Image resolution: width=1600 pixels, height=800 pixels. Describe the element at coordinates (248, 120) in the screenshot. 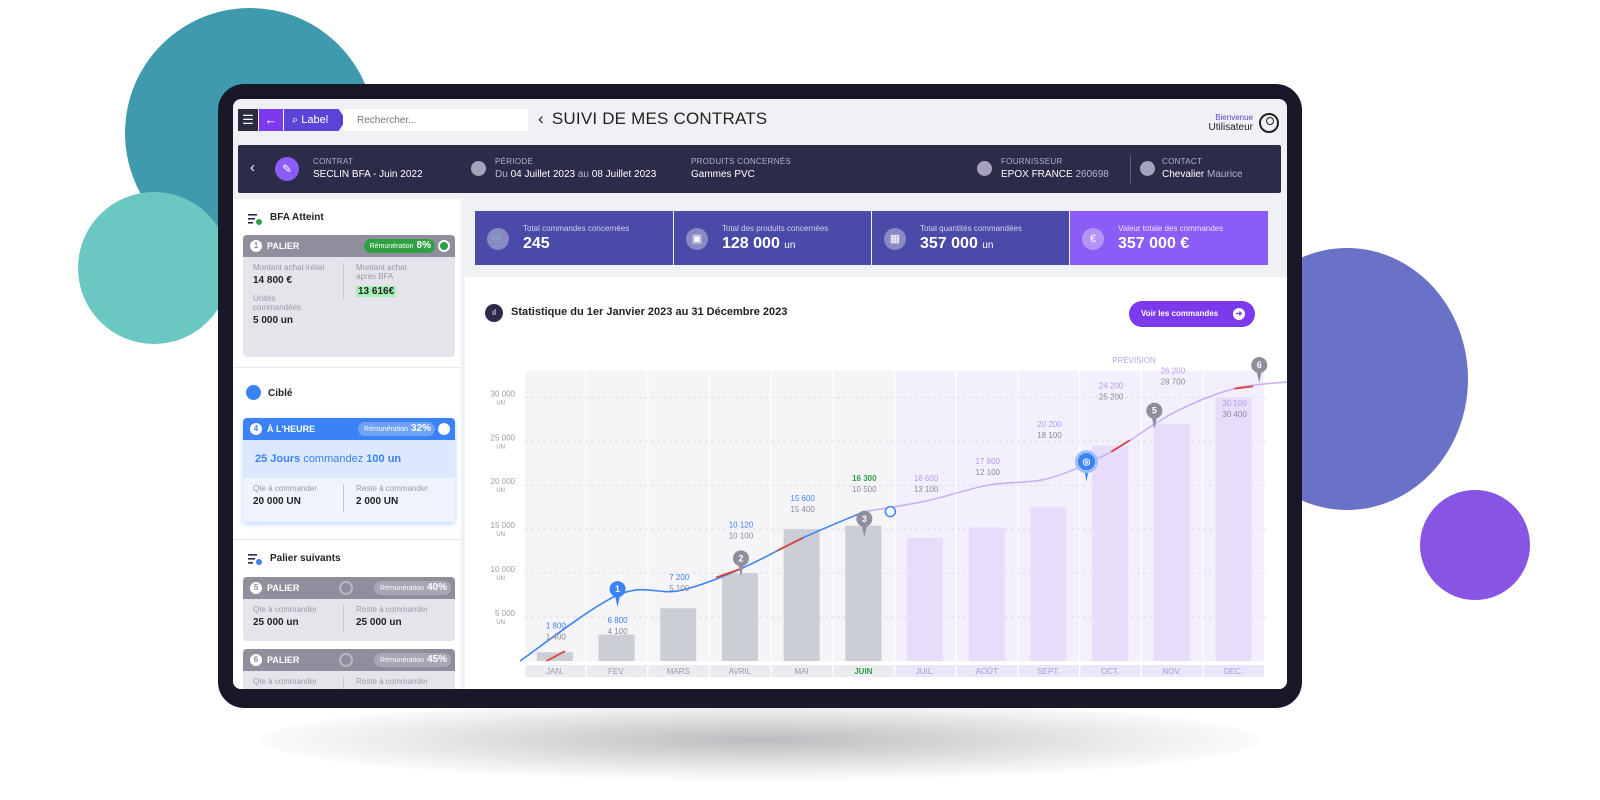

I see `menu-icon: ☰` at that location.